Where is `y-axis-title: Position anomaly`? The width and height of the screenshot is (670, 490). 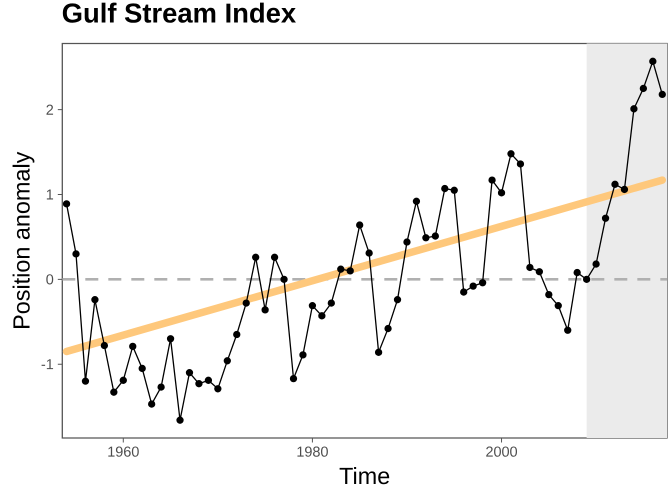
y-axis-title: Position anomaly is located at coordinates (23, 240).